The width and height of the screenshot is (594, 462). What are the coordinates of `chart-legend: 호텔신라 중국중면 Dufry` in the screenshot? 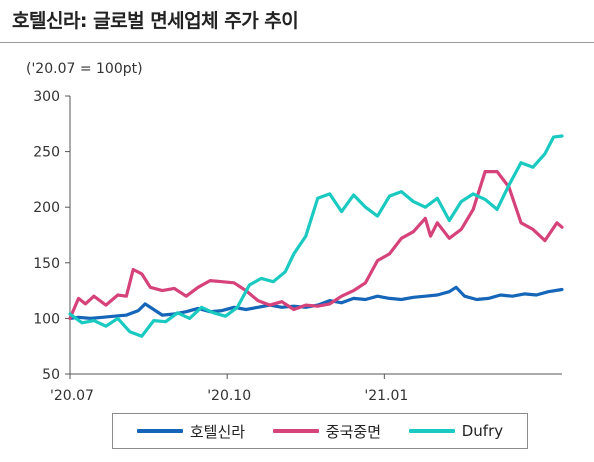 It's located at (320, 431).